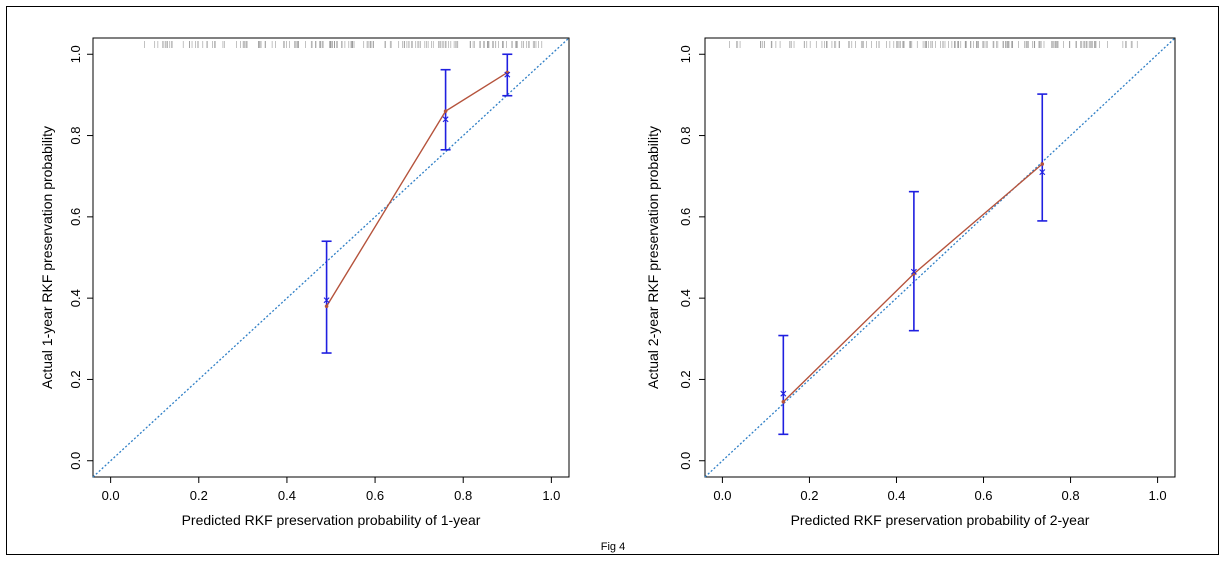 The image size is (1226, 561). I want to click on panel1-x-tick-label: 0.6, so click(375, 495).